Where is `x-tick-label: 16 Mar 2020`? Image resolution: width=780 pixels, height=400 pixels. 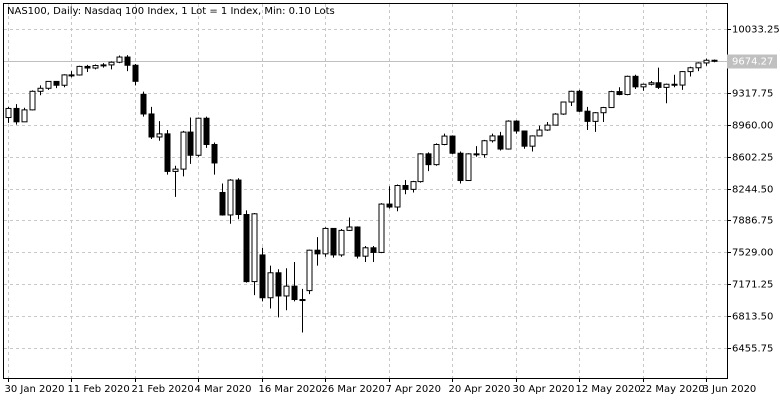 x-tick-label: 16 Mar 2020 is located at coordinates (290, 389).